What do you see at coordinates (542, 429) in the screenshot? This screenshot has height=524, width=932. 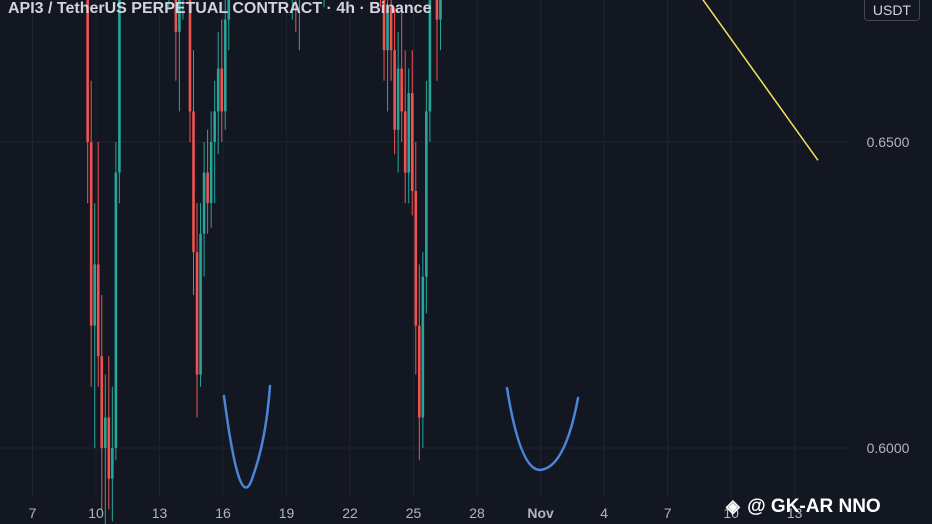 I see `u-pattern-right` at bounding box center [542, 429].